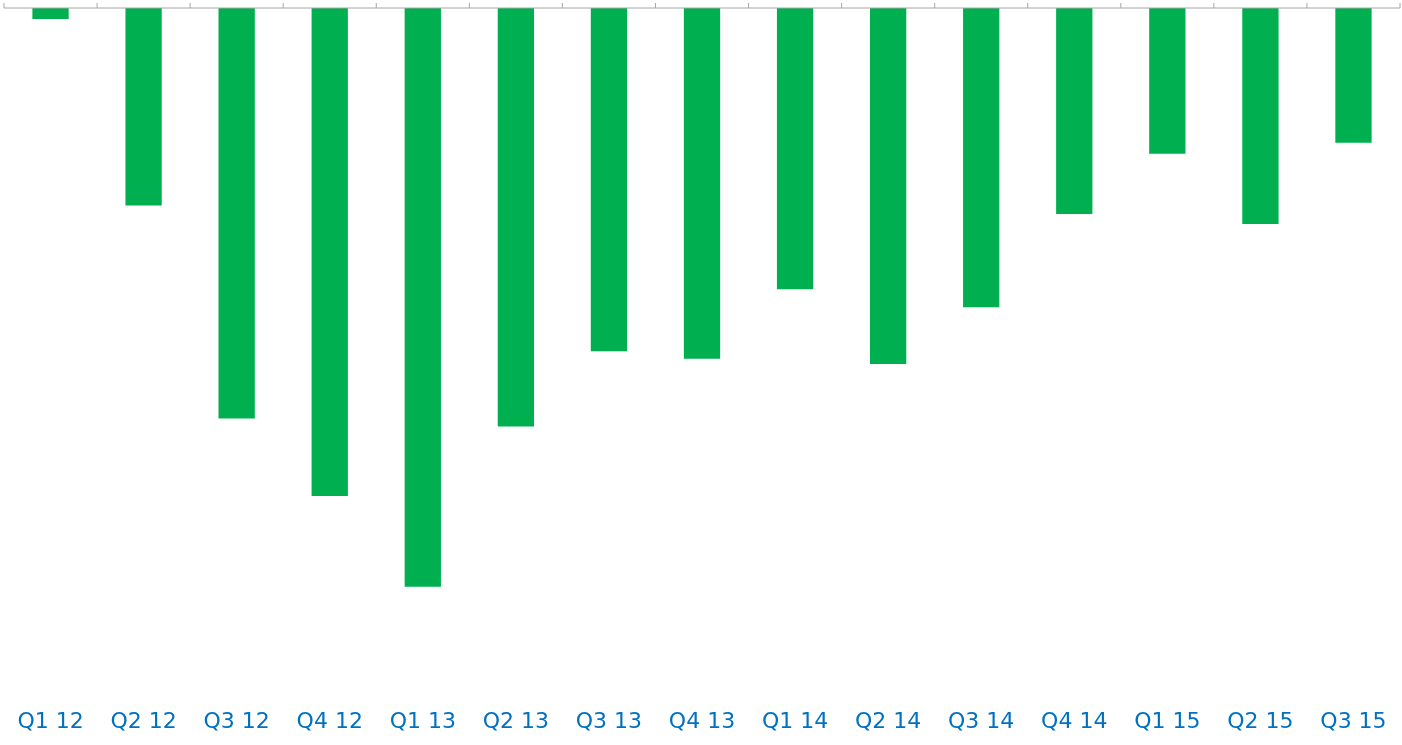  Describe the element at coordinates (329, 720) in the screenshot. I see `x-tick-label: Q4 12` at that location.